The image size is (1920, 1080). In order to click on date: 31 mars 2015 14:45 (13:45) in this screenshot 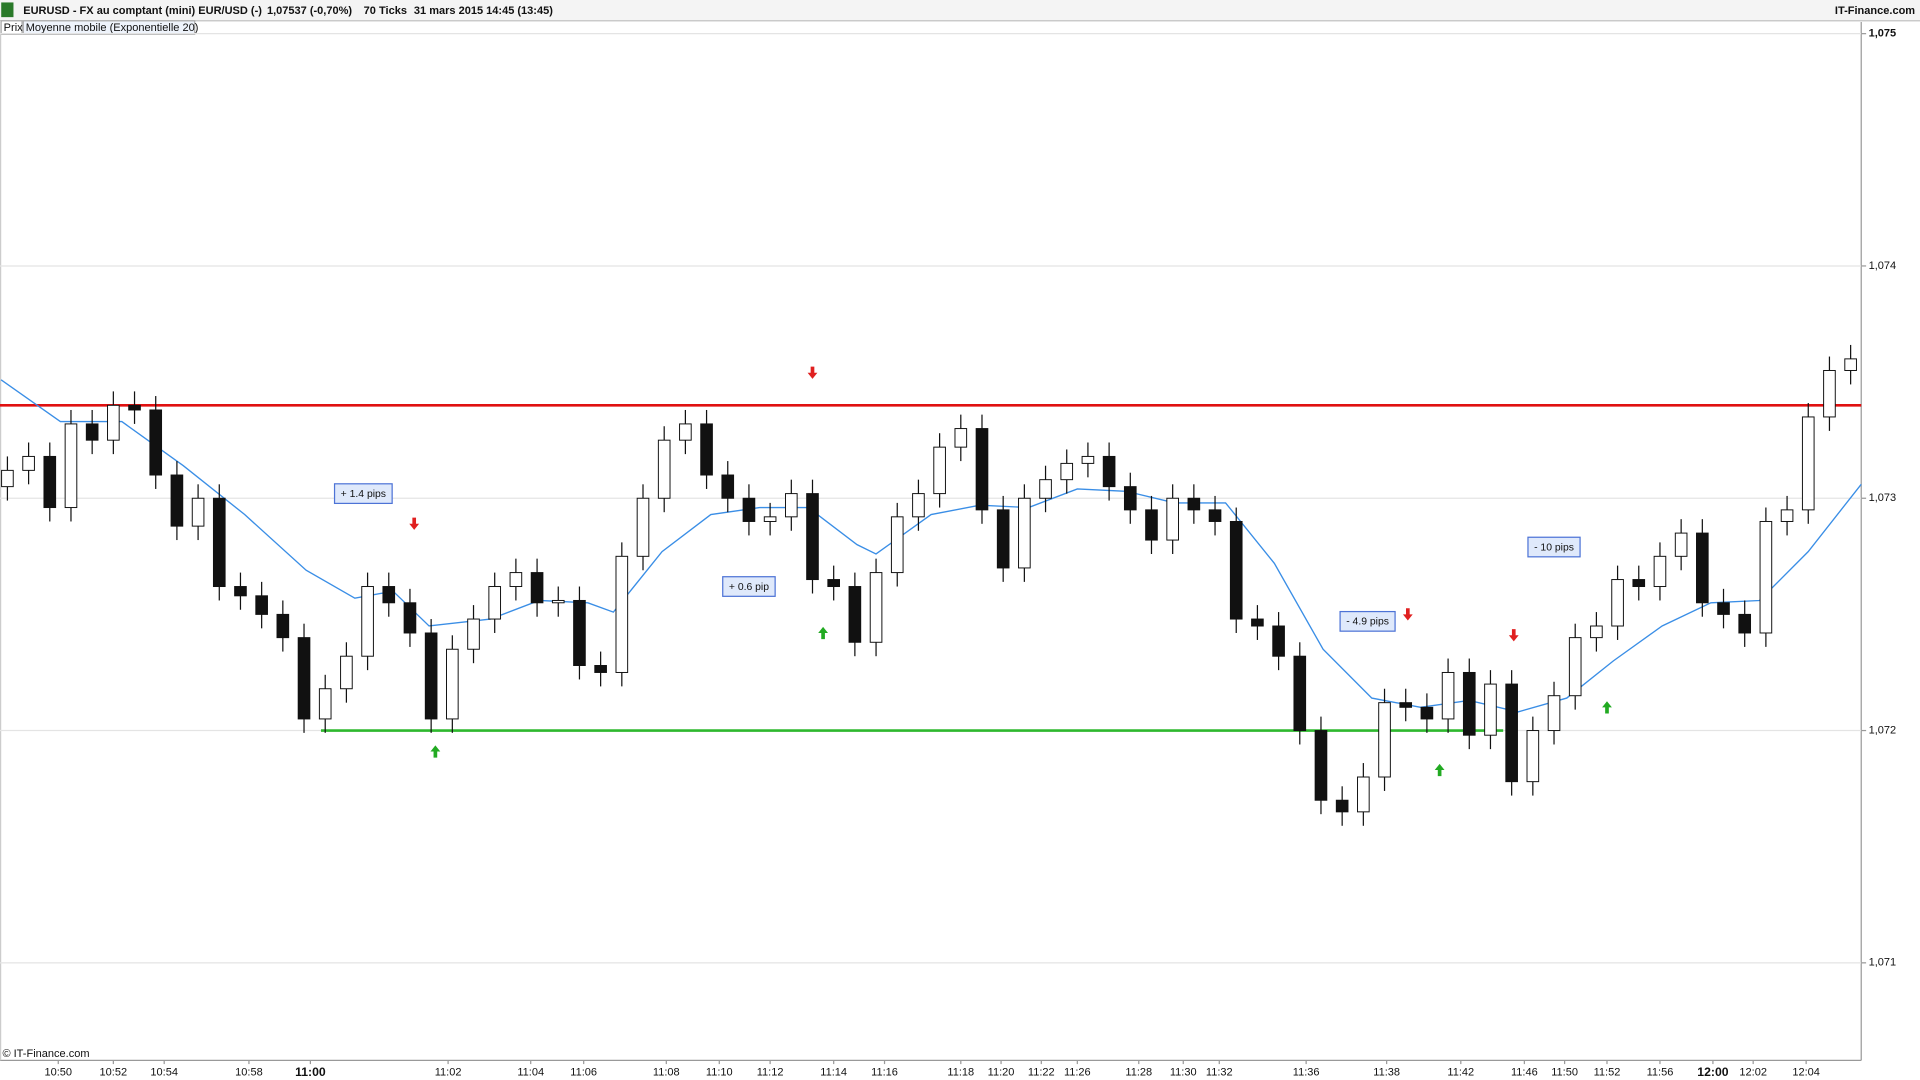, I will do `click(483, 11)`.